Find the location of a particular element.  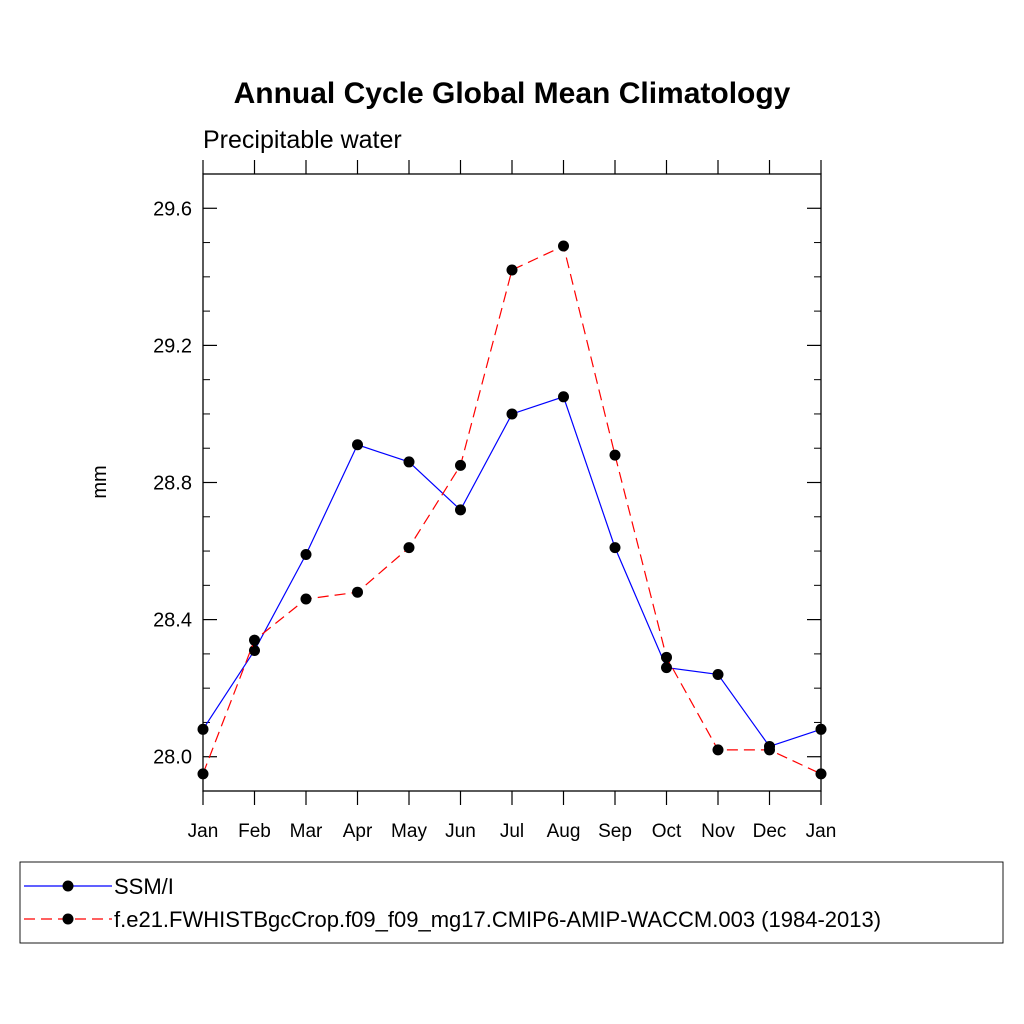

x-tick-label: Dec is located at coordinates (770, 831).